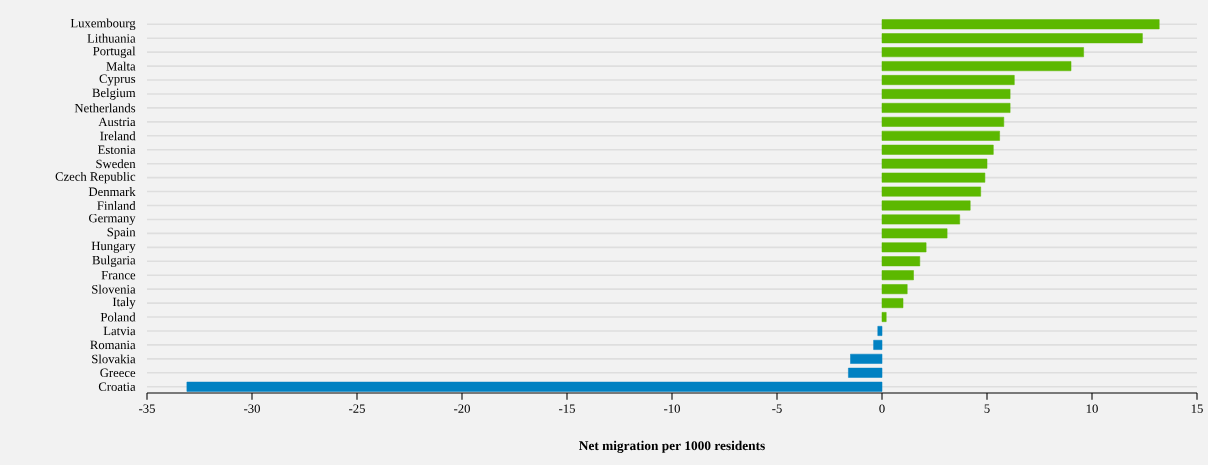 Image resolution: width=1208 pixels, height=465 pixels. I want to click on y-tick-label: Latvia, so click(119, 331).